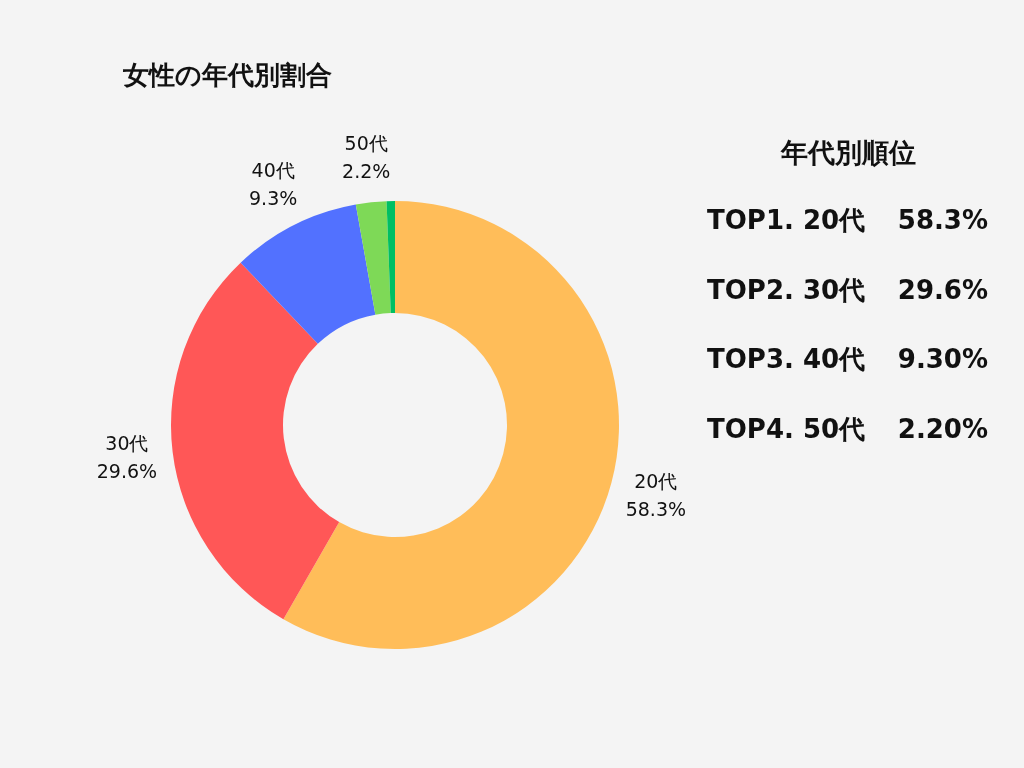  Describe the element at coordinates (942, 359) in the screenshot. I see `text: 9.30%` at that location.